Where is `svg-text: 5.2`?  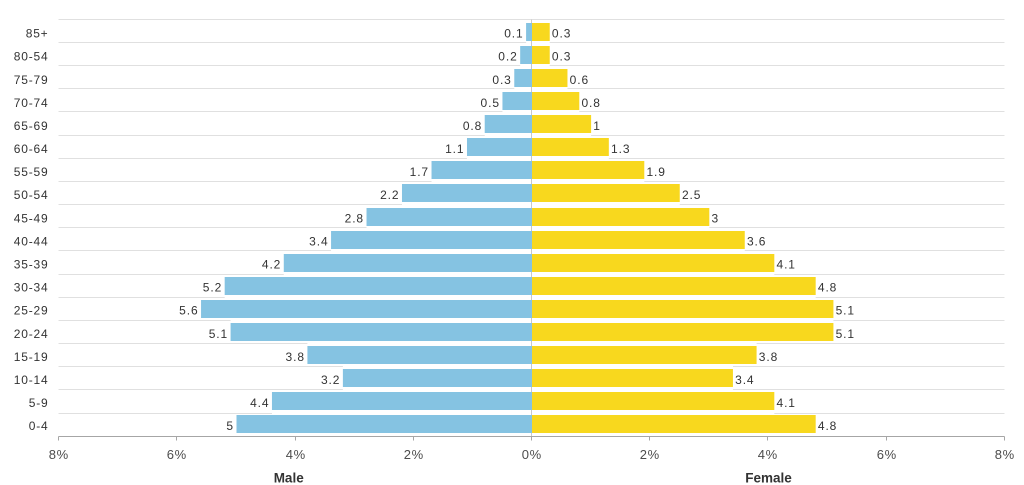 svg-text: 5.2 is located at coordinates (212, 288).